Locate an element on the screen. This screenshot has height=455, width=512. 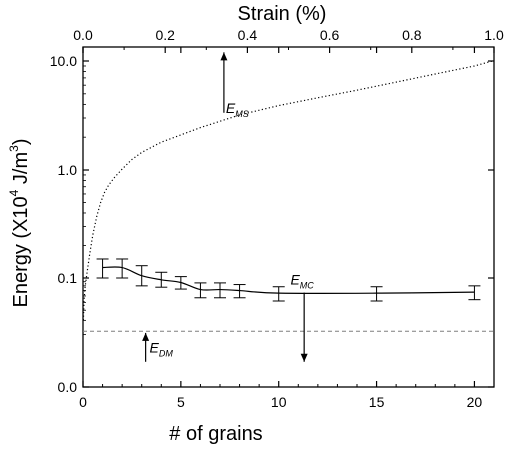
annotation-emc: EMC is located at coordinates (302, 281).